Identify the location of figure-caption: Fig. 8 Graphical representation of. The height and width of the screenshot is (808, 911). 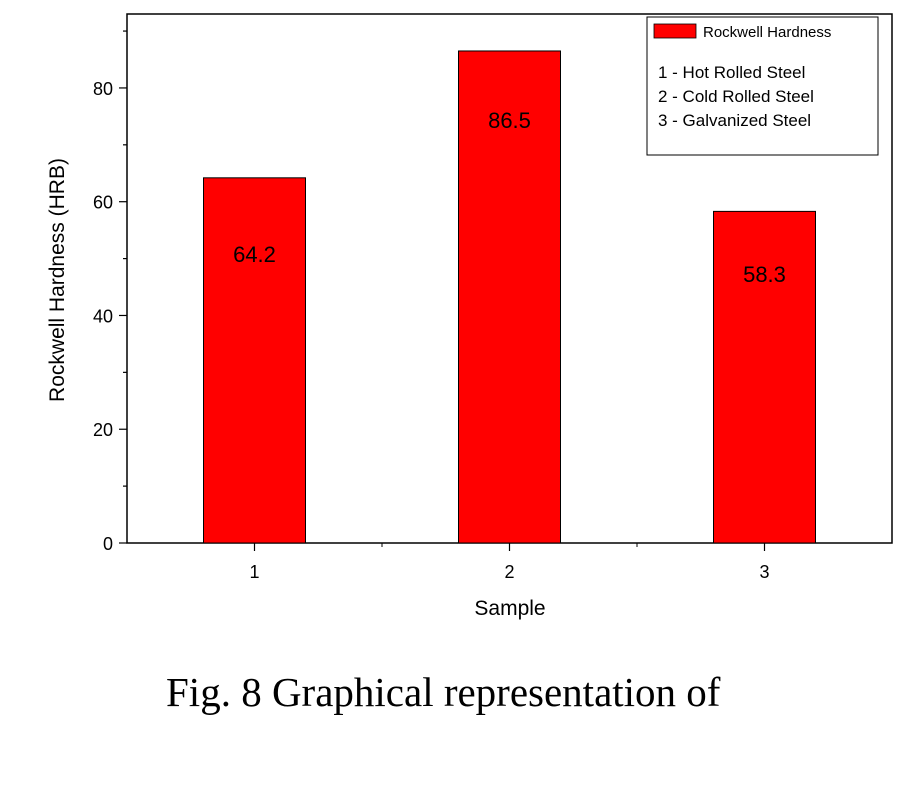
(443, 692).